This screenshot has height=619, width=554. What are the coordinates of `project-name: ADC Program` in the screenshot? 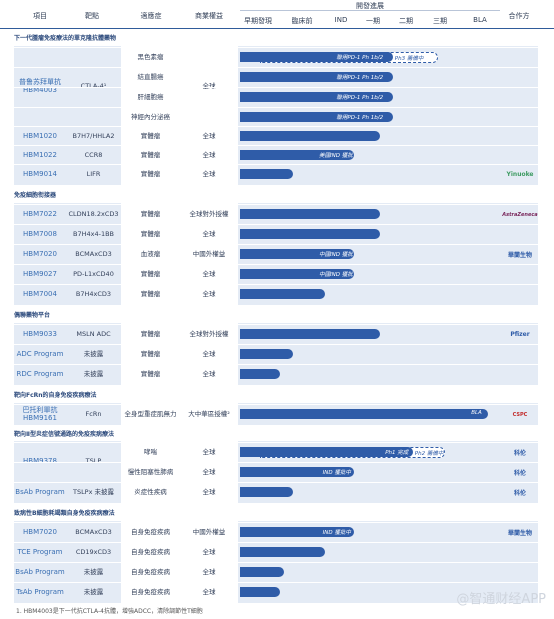 It's located at (40, 353).